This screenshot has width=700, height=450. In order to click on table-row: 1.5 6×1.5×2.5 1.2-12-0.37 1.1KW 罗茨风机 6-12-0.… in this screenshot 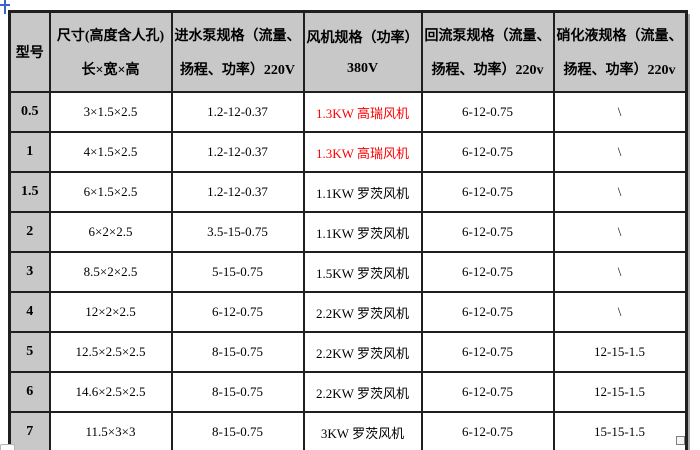, I will do `click(347, 192)`.